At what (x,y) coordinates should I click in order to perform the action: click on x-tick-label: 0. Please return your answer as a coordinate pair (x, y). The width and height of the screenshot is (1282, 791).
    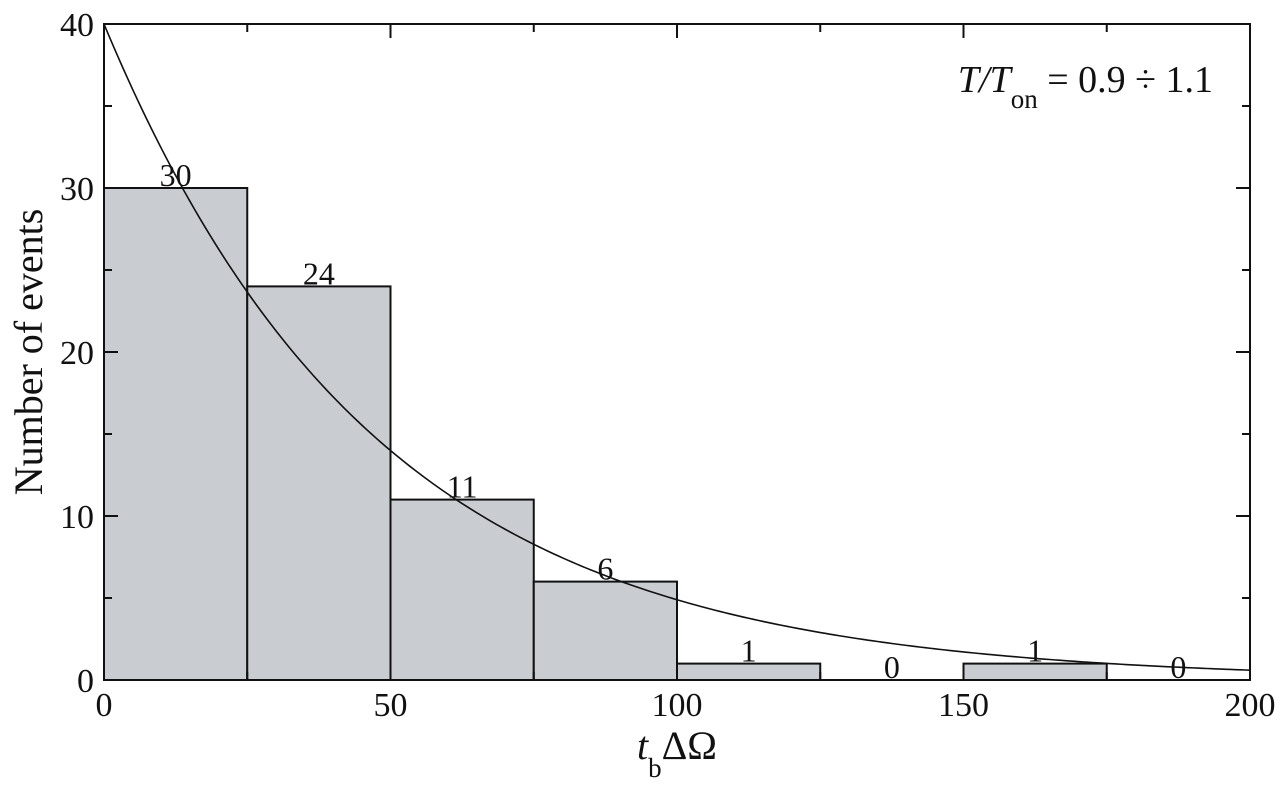
    Looking at the image, I should click on (104, 705).